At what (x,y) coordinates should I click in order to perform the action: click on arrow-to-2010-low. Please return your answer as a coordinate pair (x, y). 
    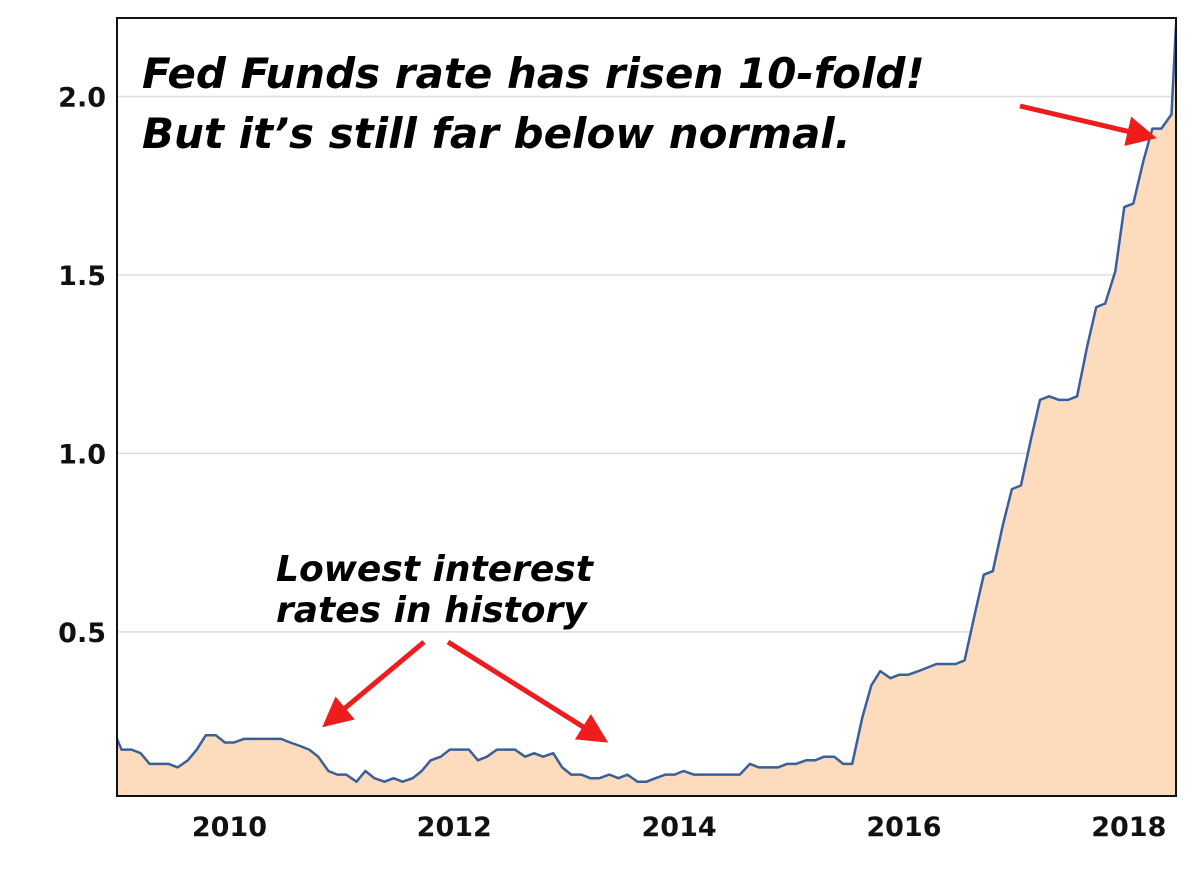
    Looking at the image, I should click on (374, 684).